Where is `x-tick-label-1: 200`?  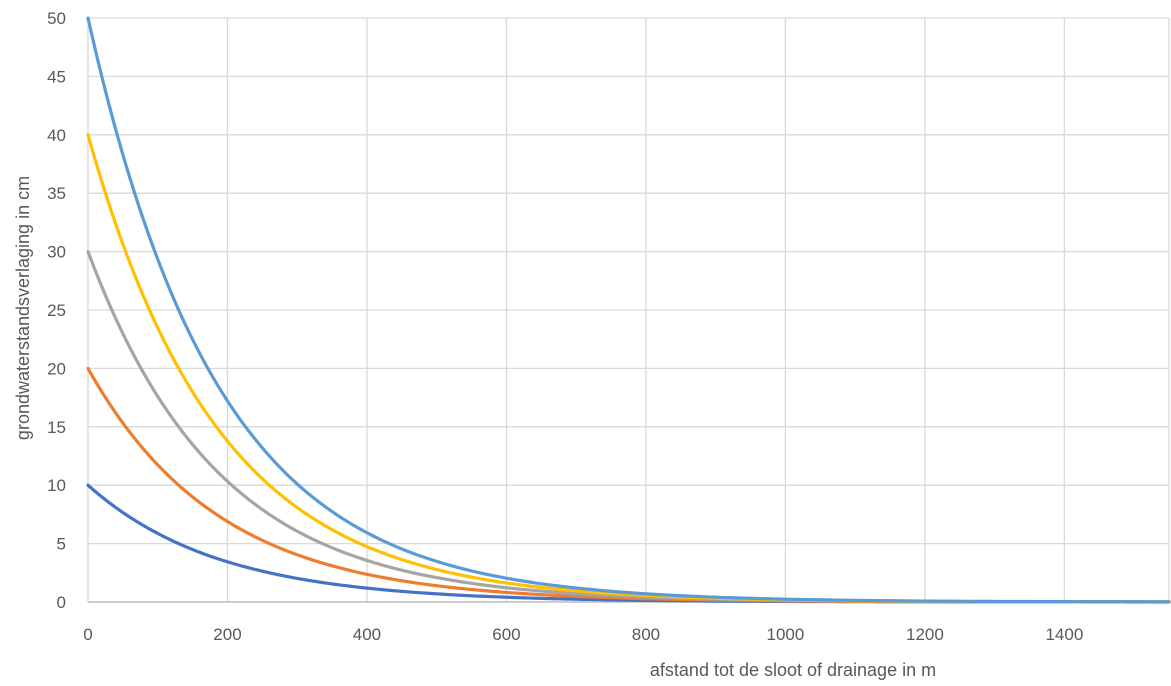 x-tick-label-1: 200 is located at coordinates (227, 634).